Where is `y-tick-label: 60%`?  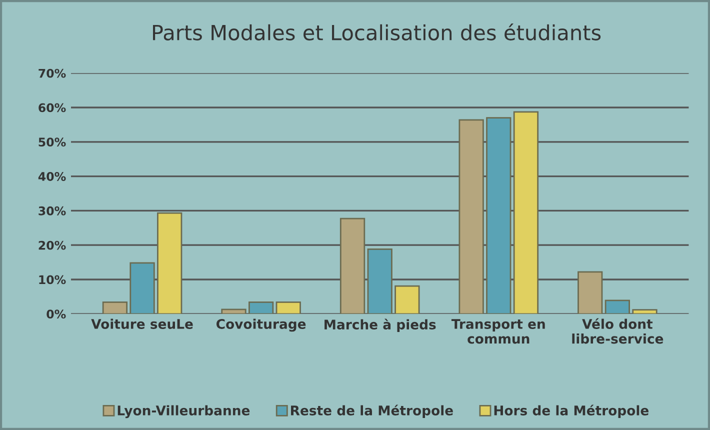
y-tick-label: 60% is located at coordinates (52, 107).